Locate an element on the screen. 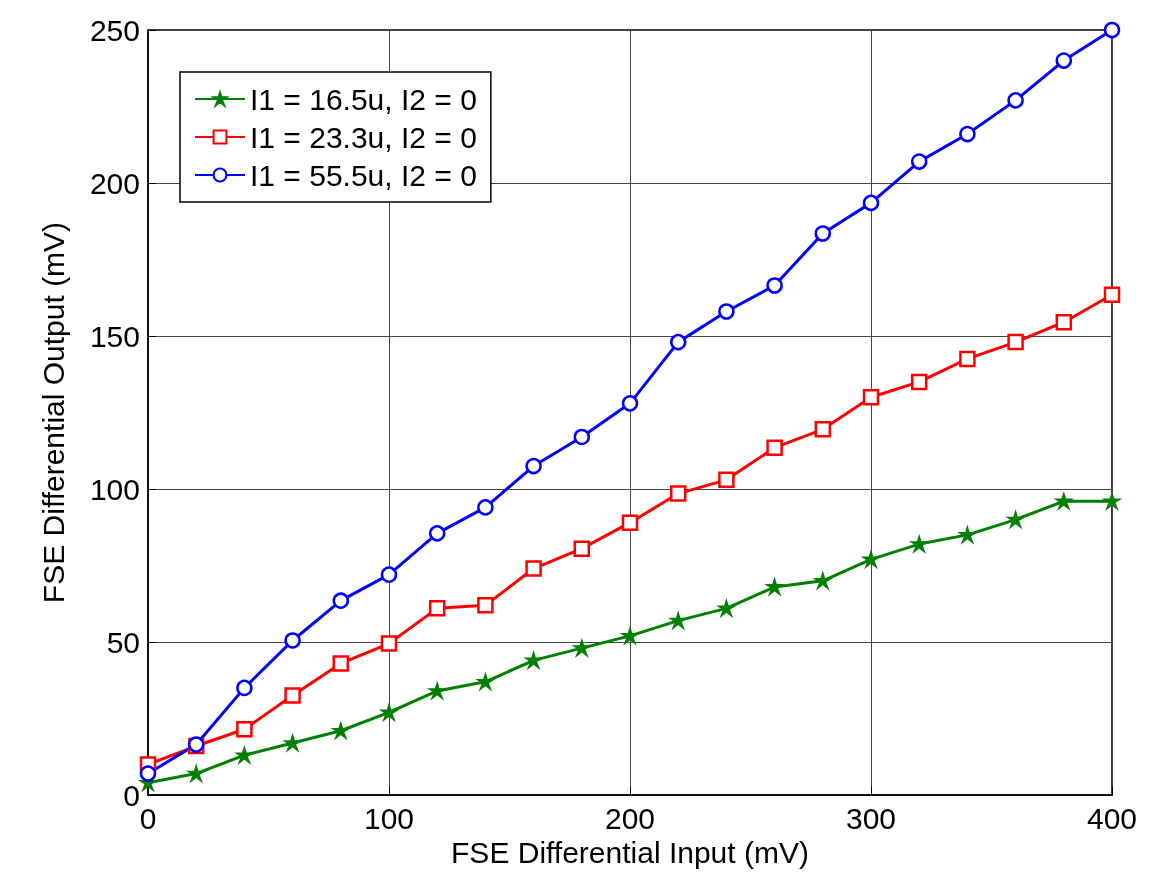  y-tick-label: 50 is located at coordinates (123, 642).